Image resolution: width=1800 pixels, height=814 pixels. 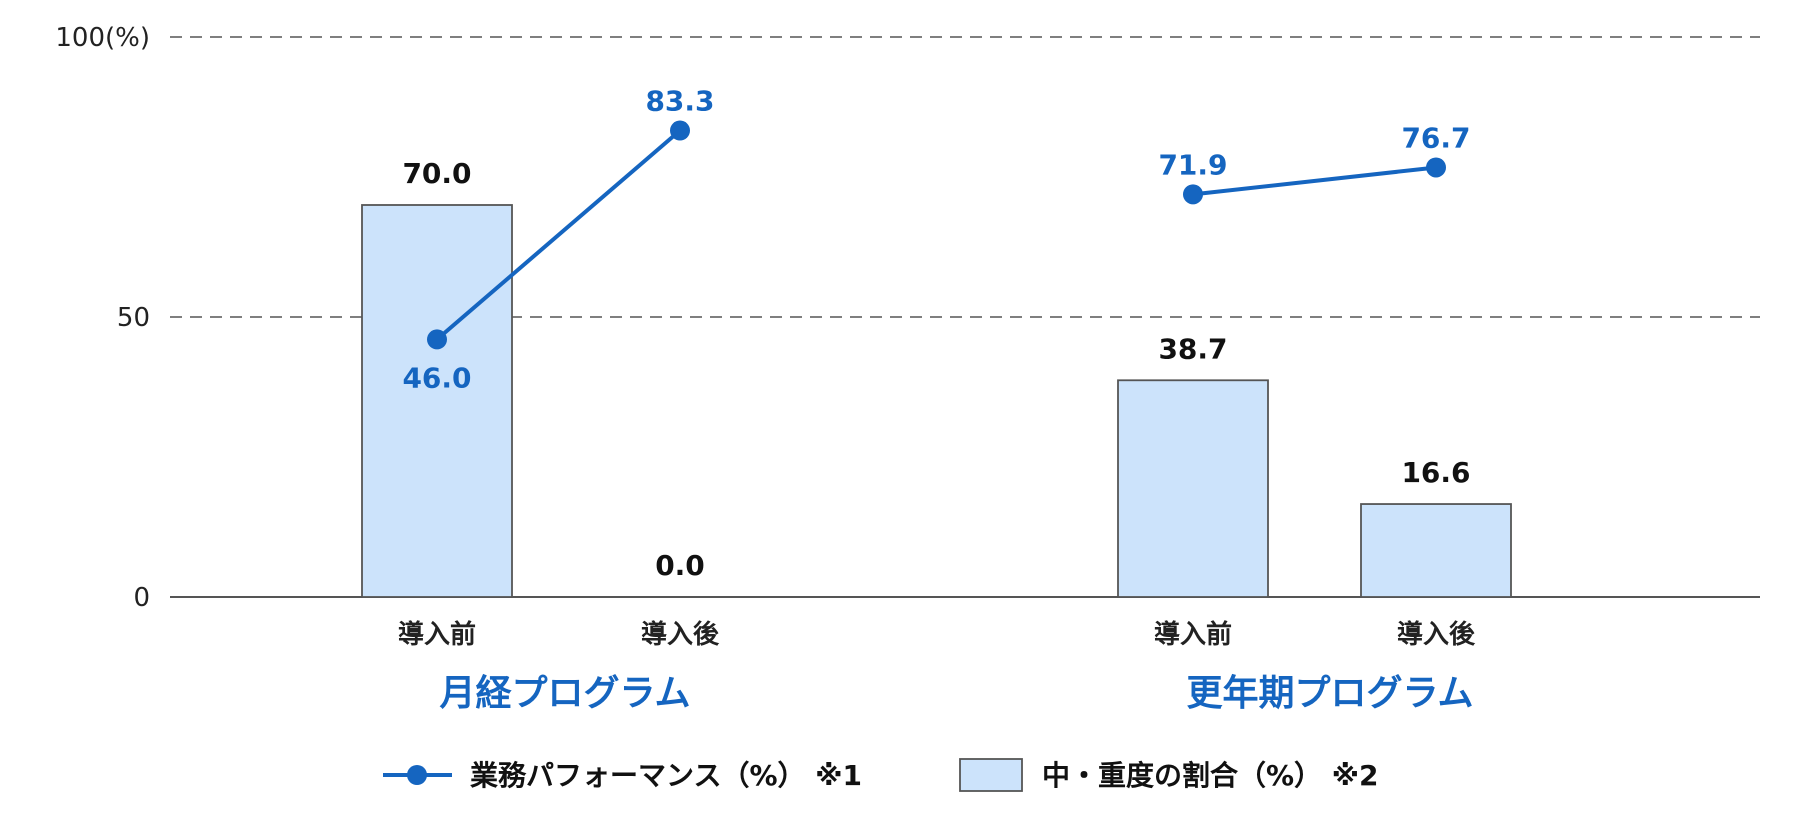 I want to click on bar-value-label: 70.0, so click(x=436, y=173).